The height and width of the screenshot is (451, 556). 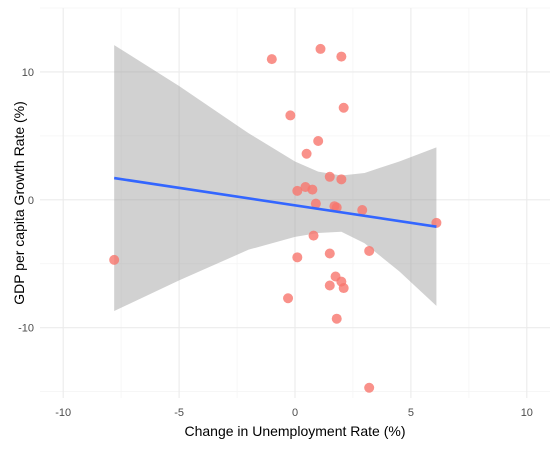 I want to click on y-tick-labels: -10 0 10, so click(x=26, y=201).